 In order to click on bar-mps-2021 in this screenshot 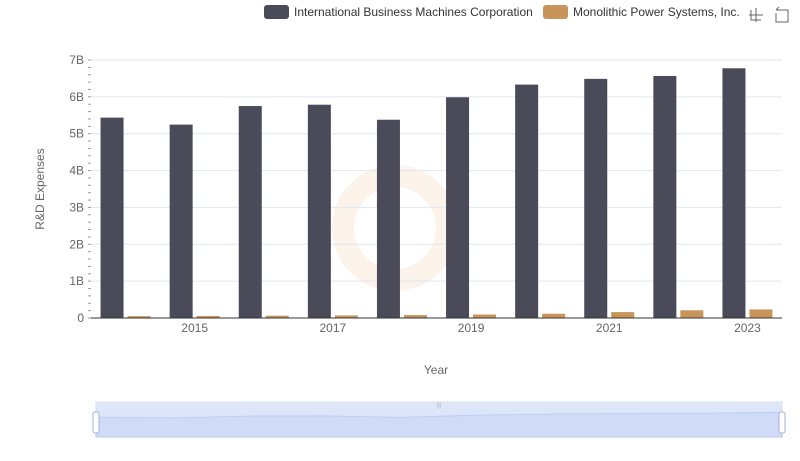, I will do `click(623, 315)`.